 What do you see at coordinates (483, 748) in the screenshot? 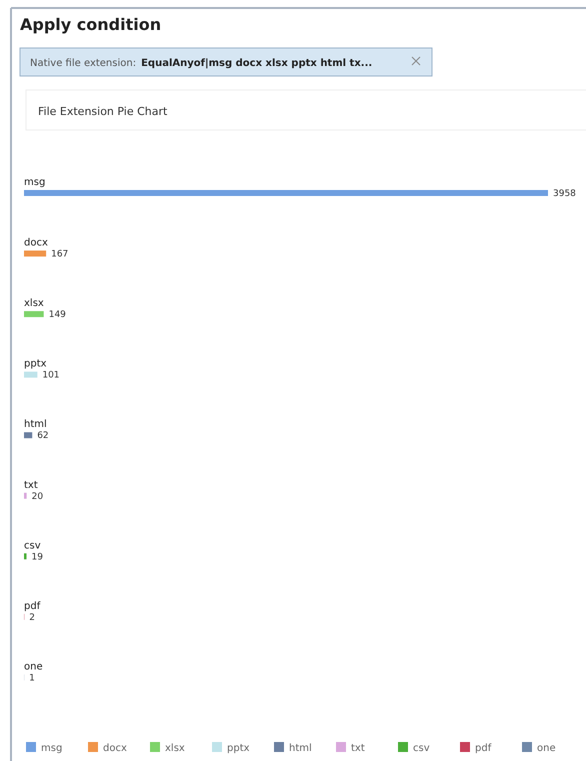
I see `legend-label: pdf` at bounding box center [483, 748].